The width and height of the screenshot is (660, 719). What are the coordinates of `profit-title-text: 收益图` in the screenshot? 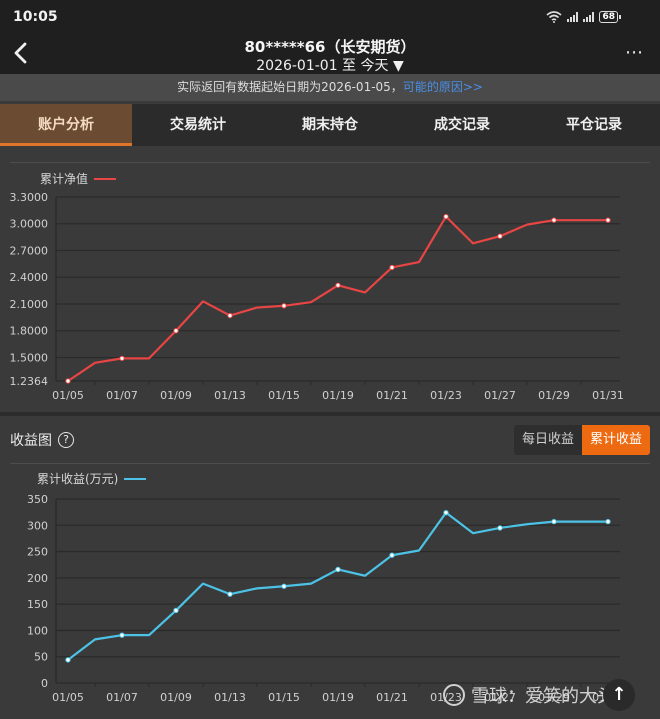 It's located at (31, 441).